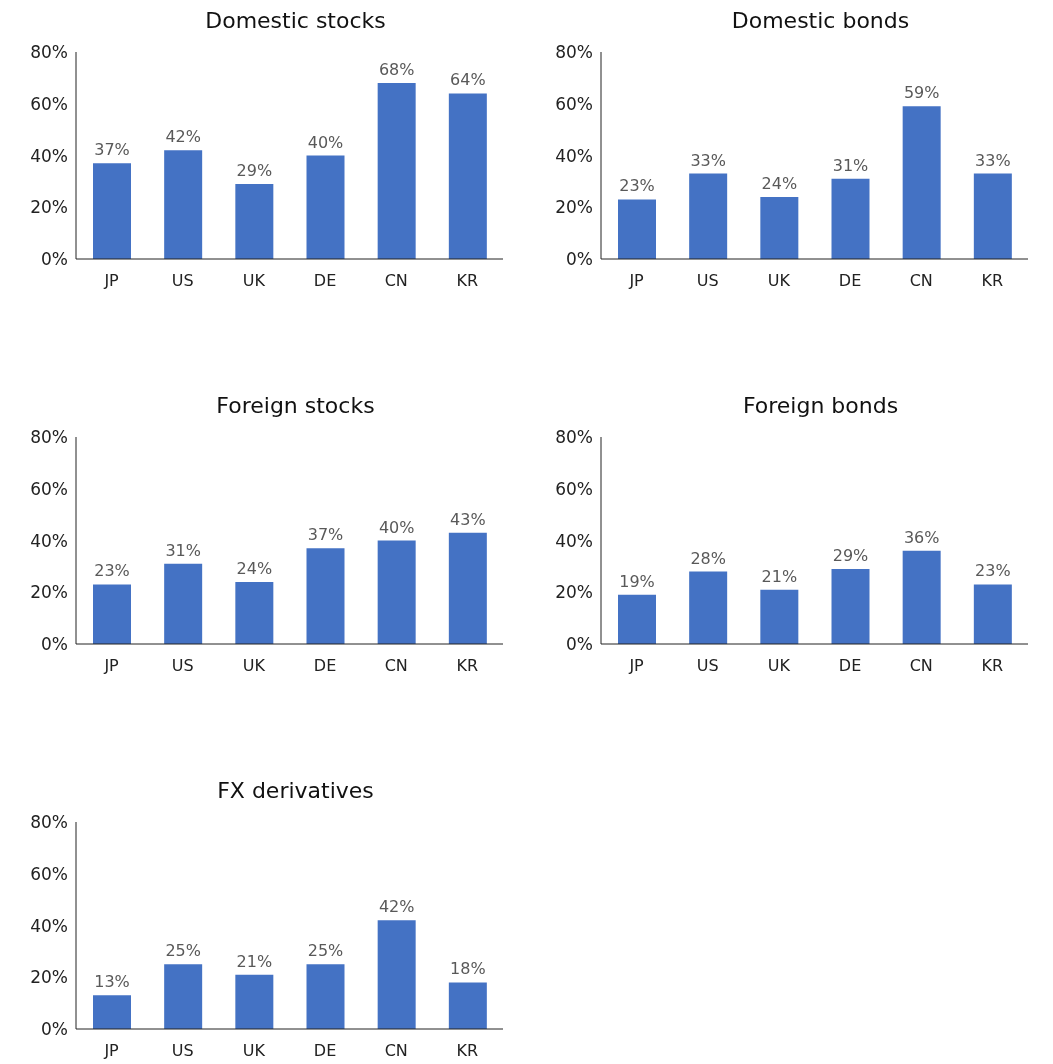 The height and width of the screenshot is (1064, 1053). Describe the element at coordinates (820, 406) in the screenshot. I see `chart-title: Foreign bonds` at that location.